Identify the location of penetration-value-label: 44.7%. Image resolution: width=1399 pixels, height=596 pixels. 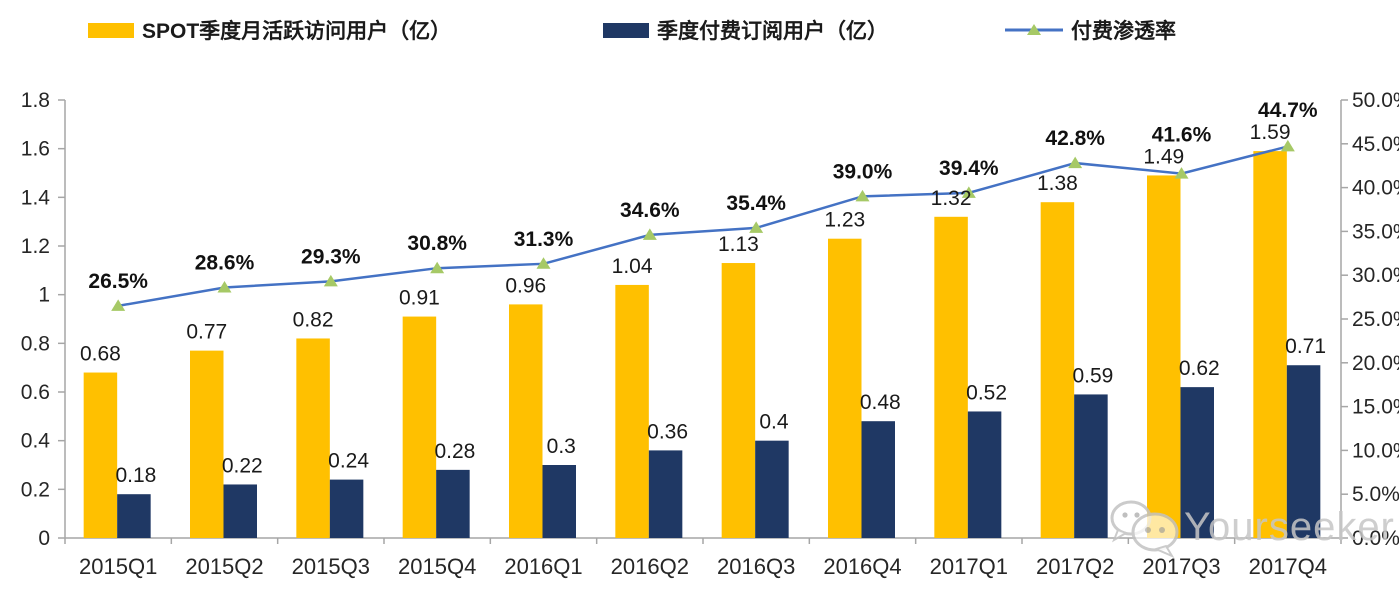
(1288, 110).